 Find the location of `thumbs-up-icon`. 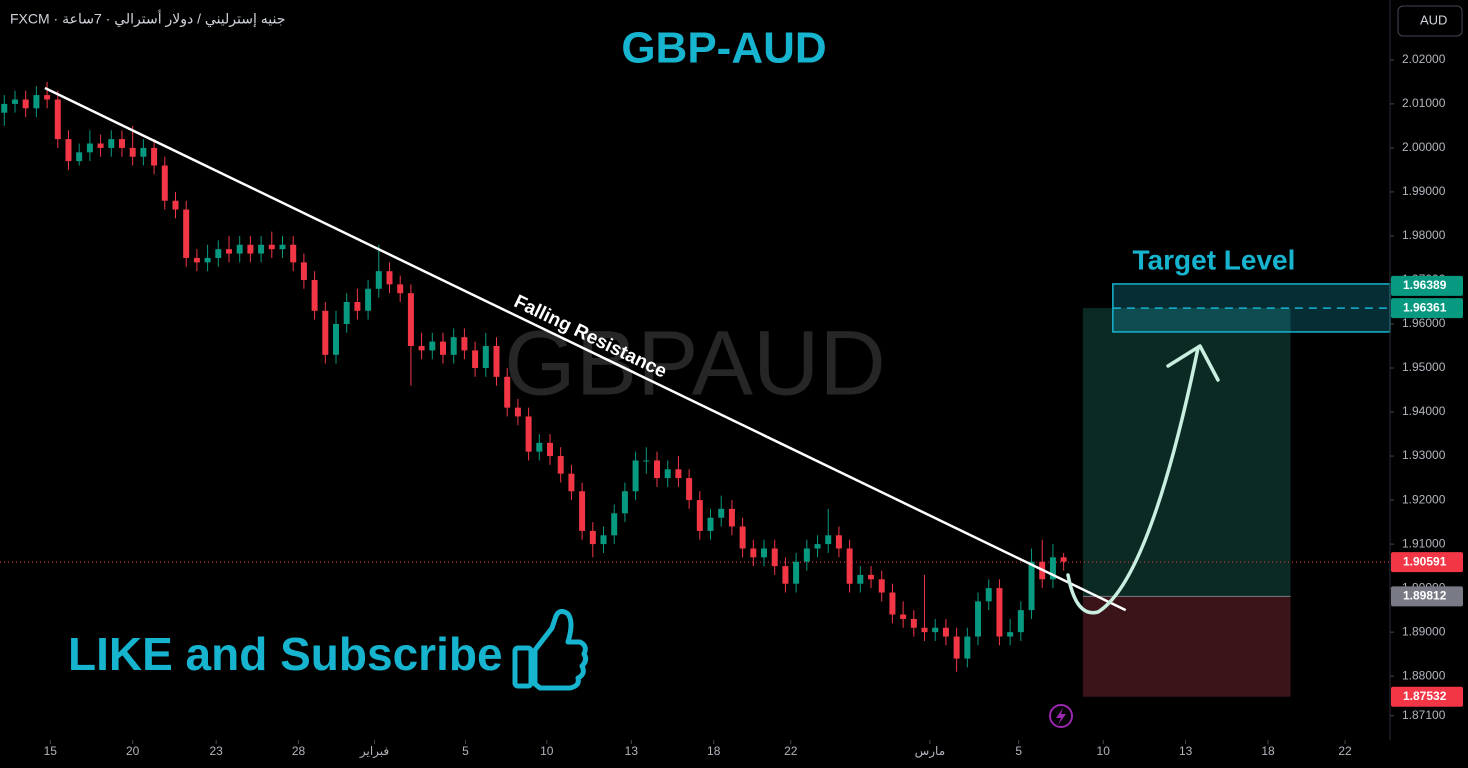

thumbs-up-icon is located at coordinates (550, 649).